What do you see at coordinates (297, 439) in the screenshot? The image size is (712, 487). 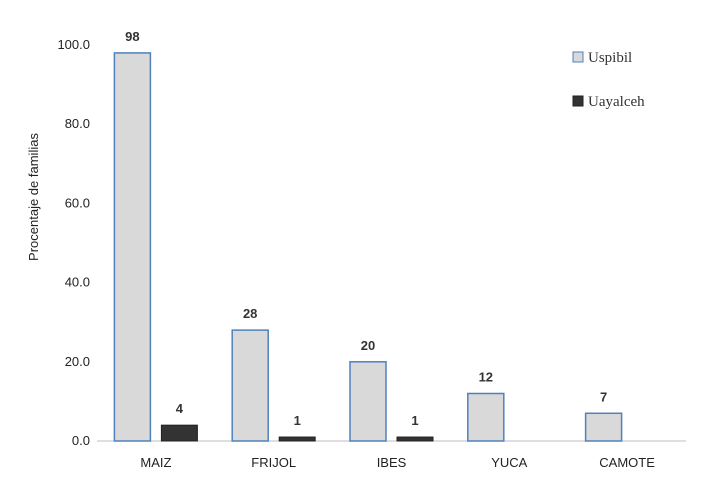 I see `bar-uayalceh-frijol` at bounding box center [297, 439].